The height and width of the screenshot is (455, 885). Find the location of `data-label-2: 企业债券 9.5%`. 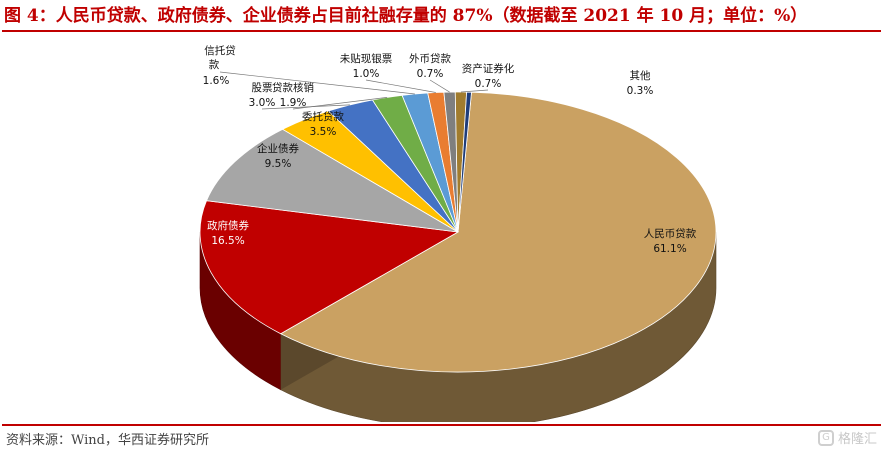

data-label-2: 企业债券 9.5% is located at coordinates (278, 156).